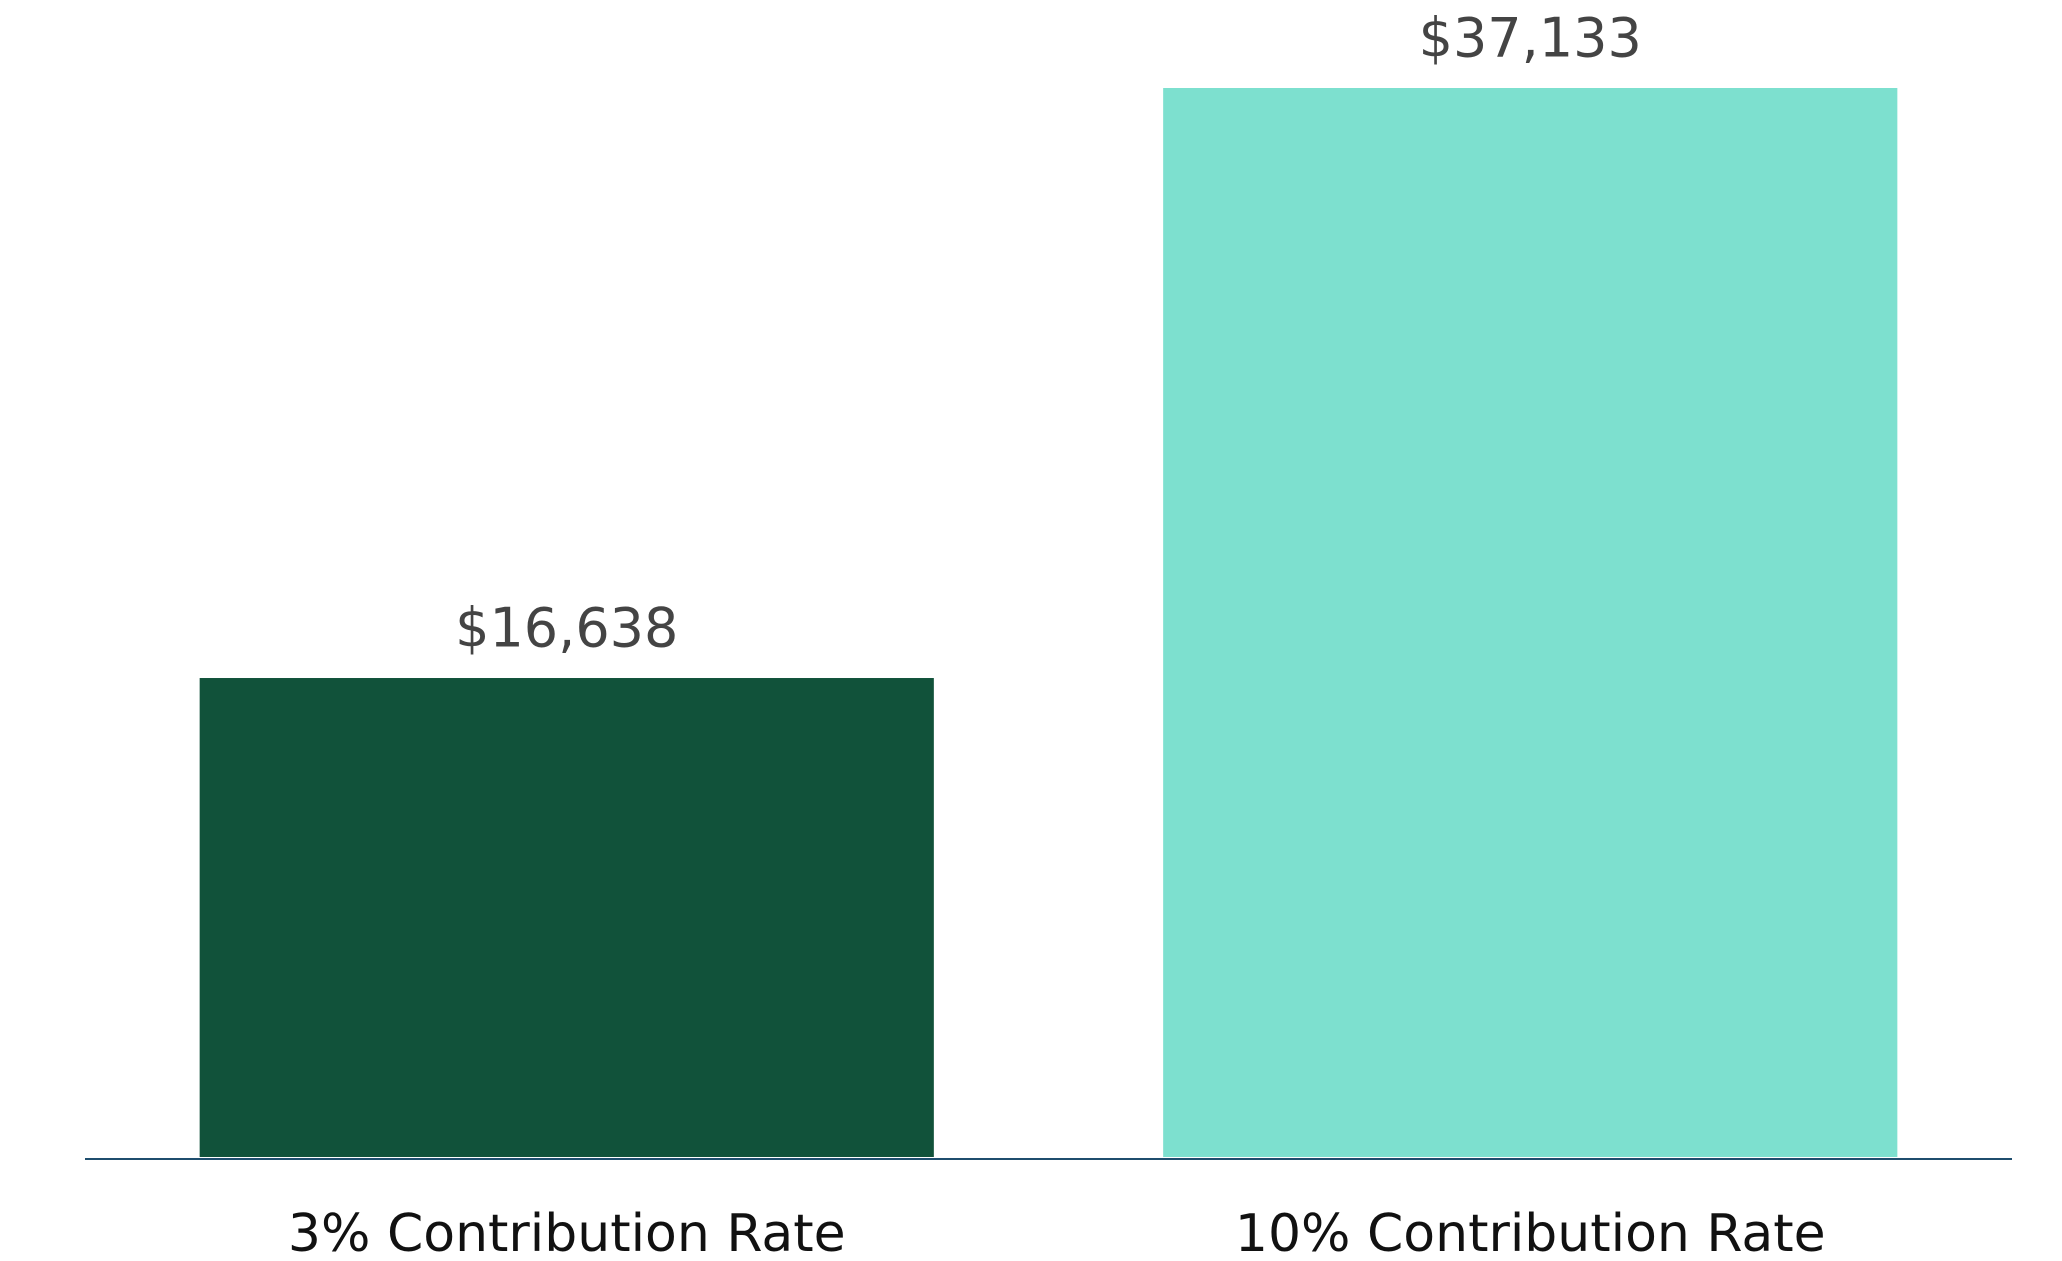 This screenshot has height=1261, width=2062. I want to click on bar, so click(566, 917).